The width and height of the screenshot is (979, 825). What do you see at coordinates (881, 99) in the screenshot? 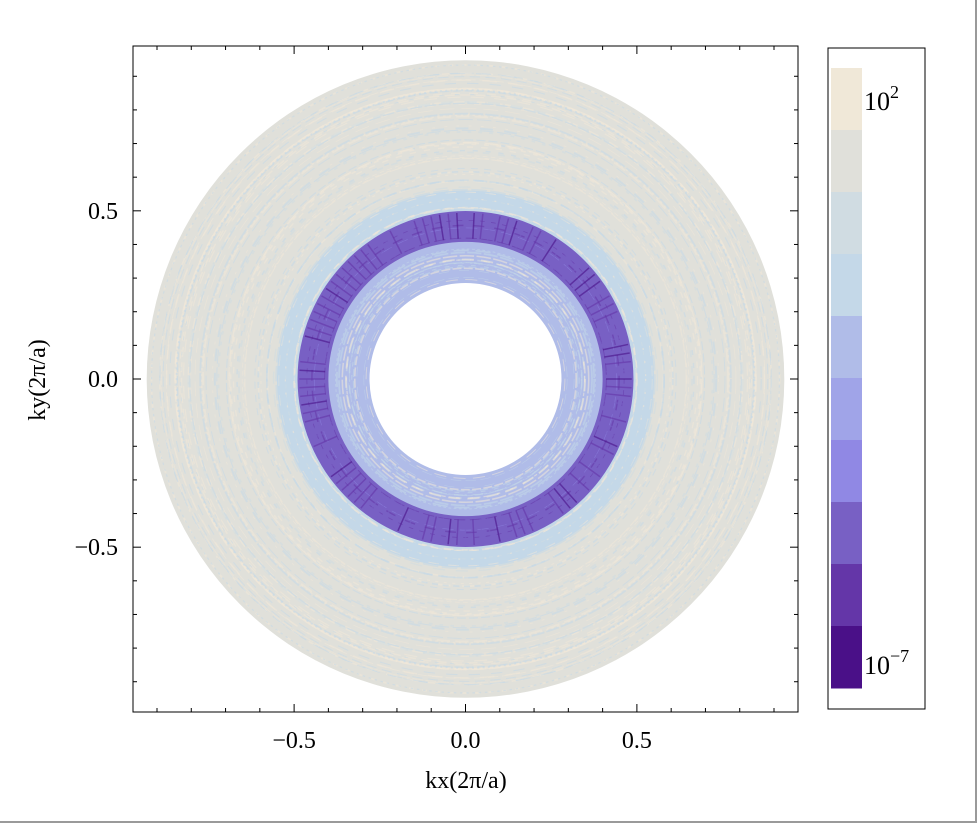
I see `colorbar-label-max: 102` at bounding box center [881, 99].